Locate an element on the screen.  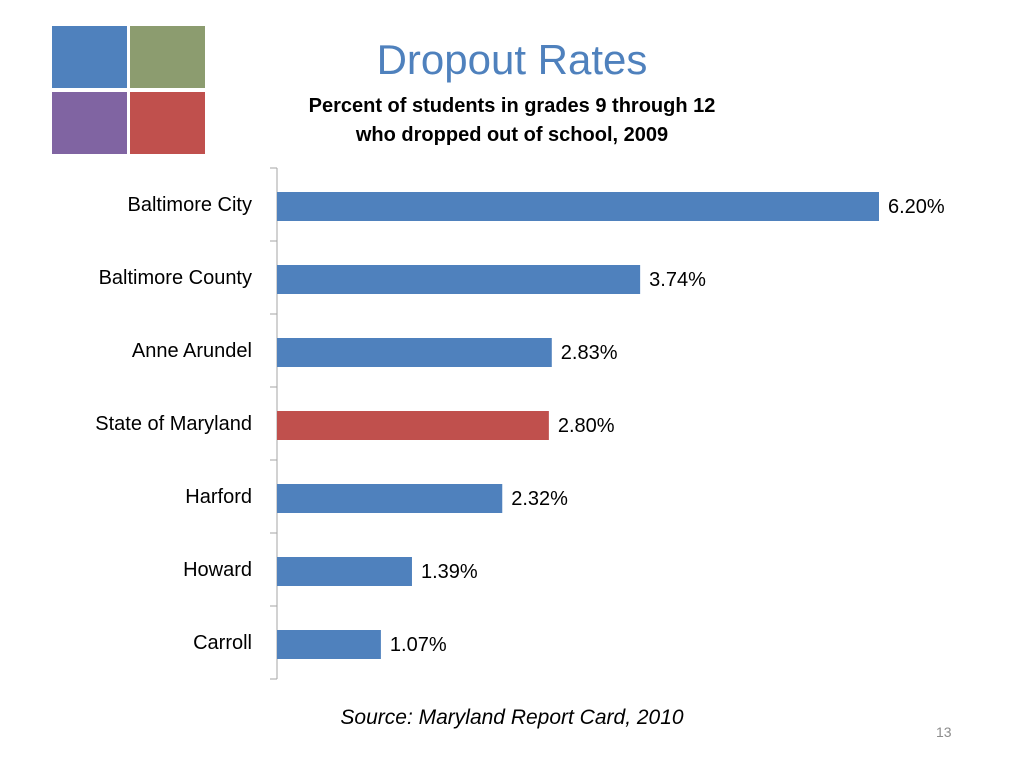
logo is located at coordinates (128, 90).